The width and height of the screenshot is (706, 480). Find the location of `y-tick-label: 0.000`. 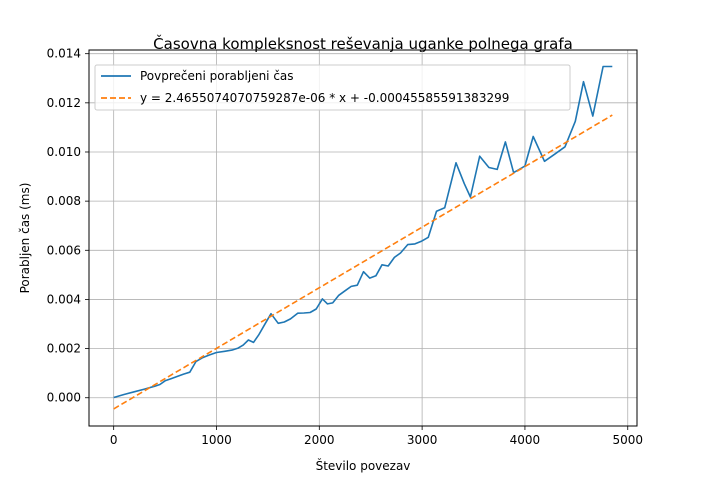

y-tick-label: 0.000 is located at coordinates (64, 398).